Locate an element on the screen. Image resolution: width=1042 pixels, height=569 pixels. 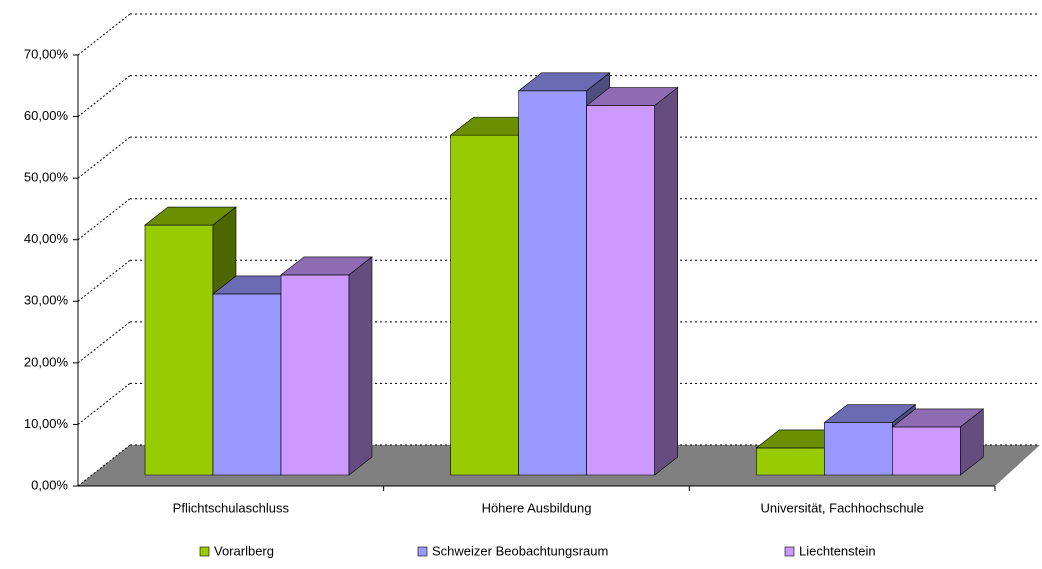
y-tick-label: 70,00% is located at coordinates (46, 53).